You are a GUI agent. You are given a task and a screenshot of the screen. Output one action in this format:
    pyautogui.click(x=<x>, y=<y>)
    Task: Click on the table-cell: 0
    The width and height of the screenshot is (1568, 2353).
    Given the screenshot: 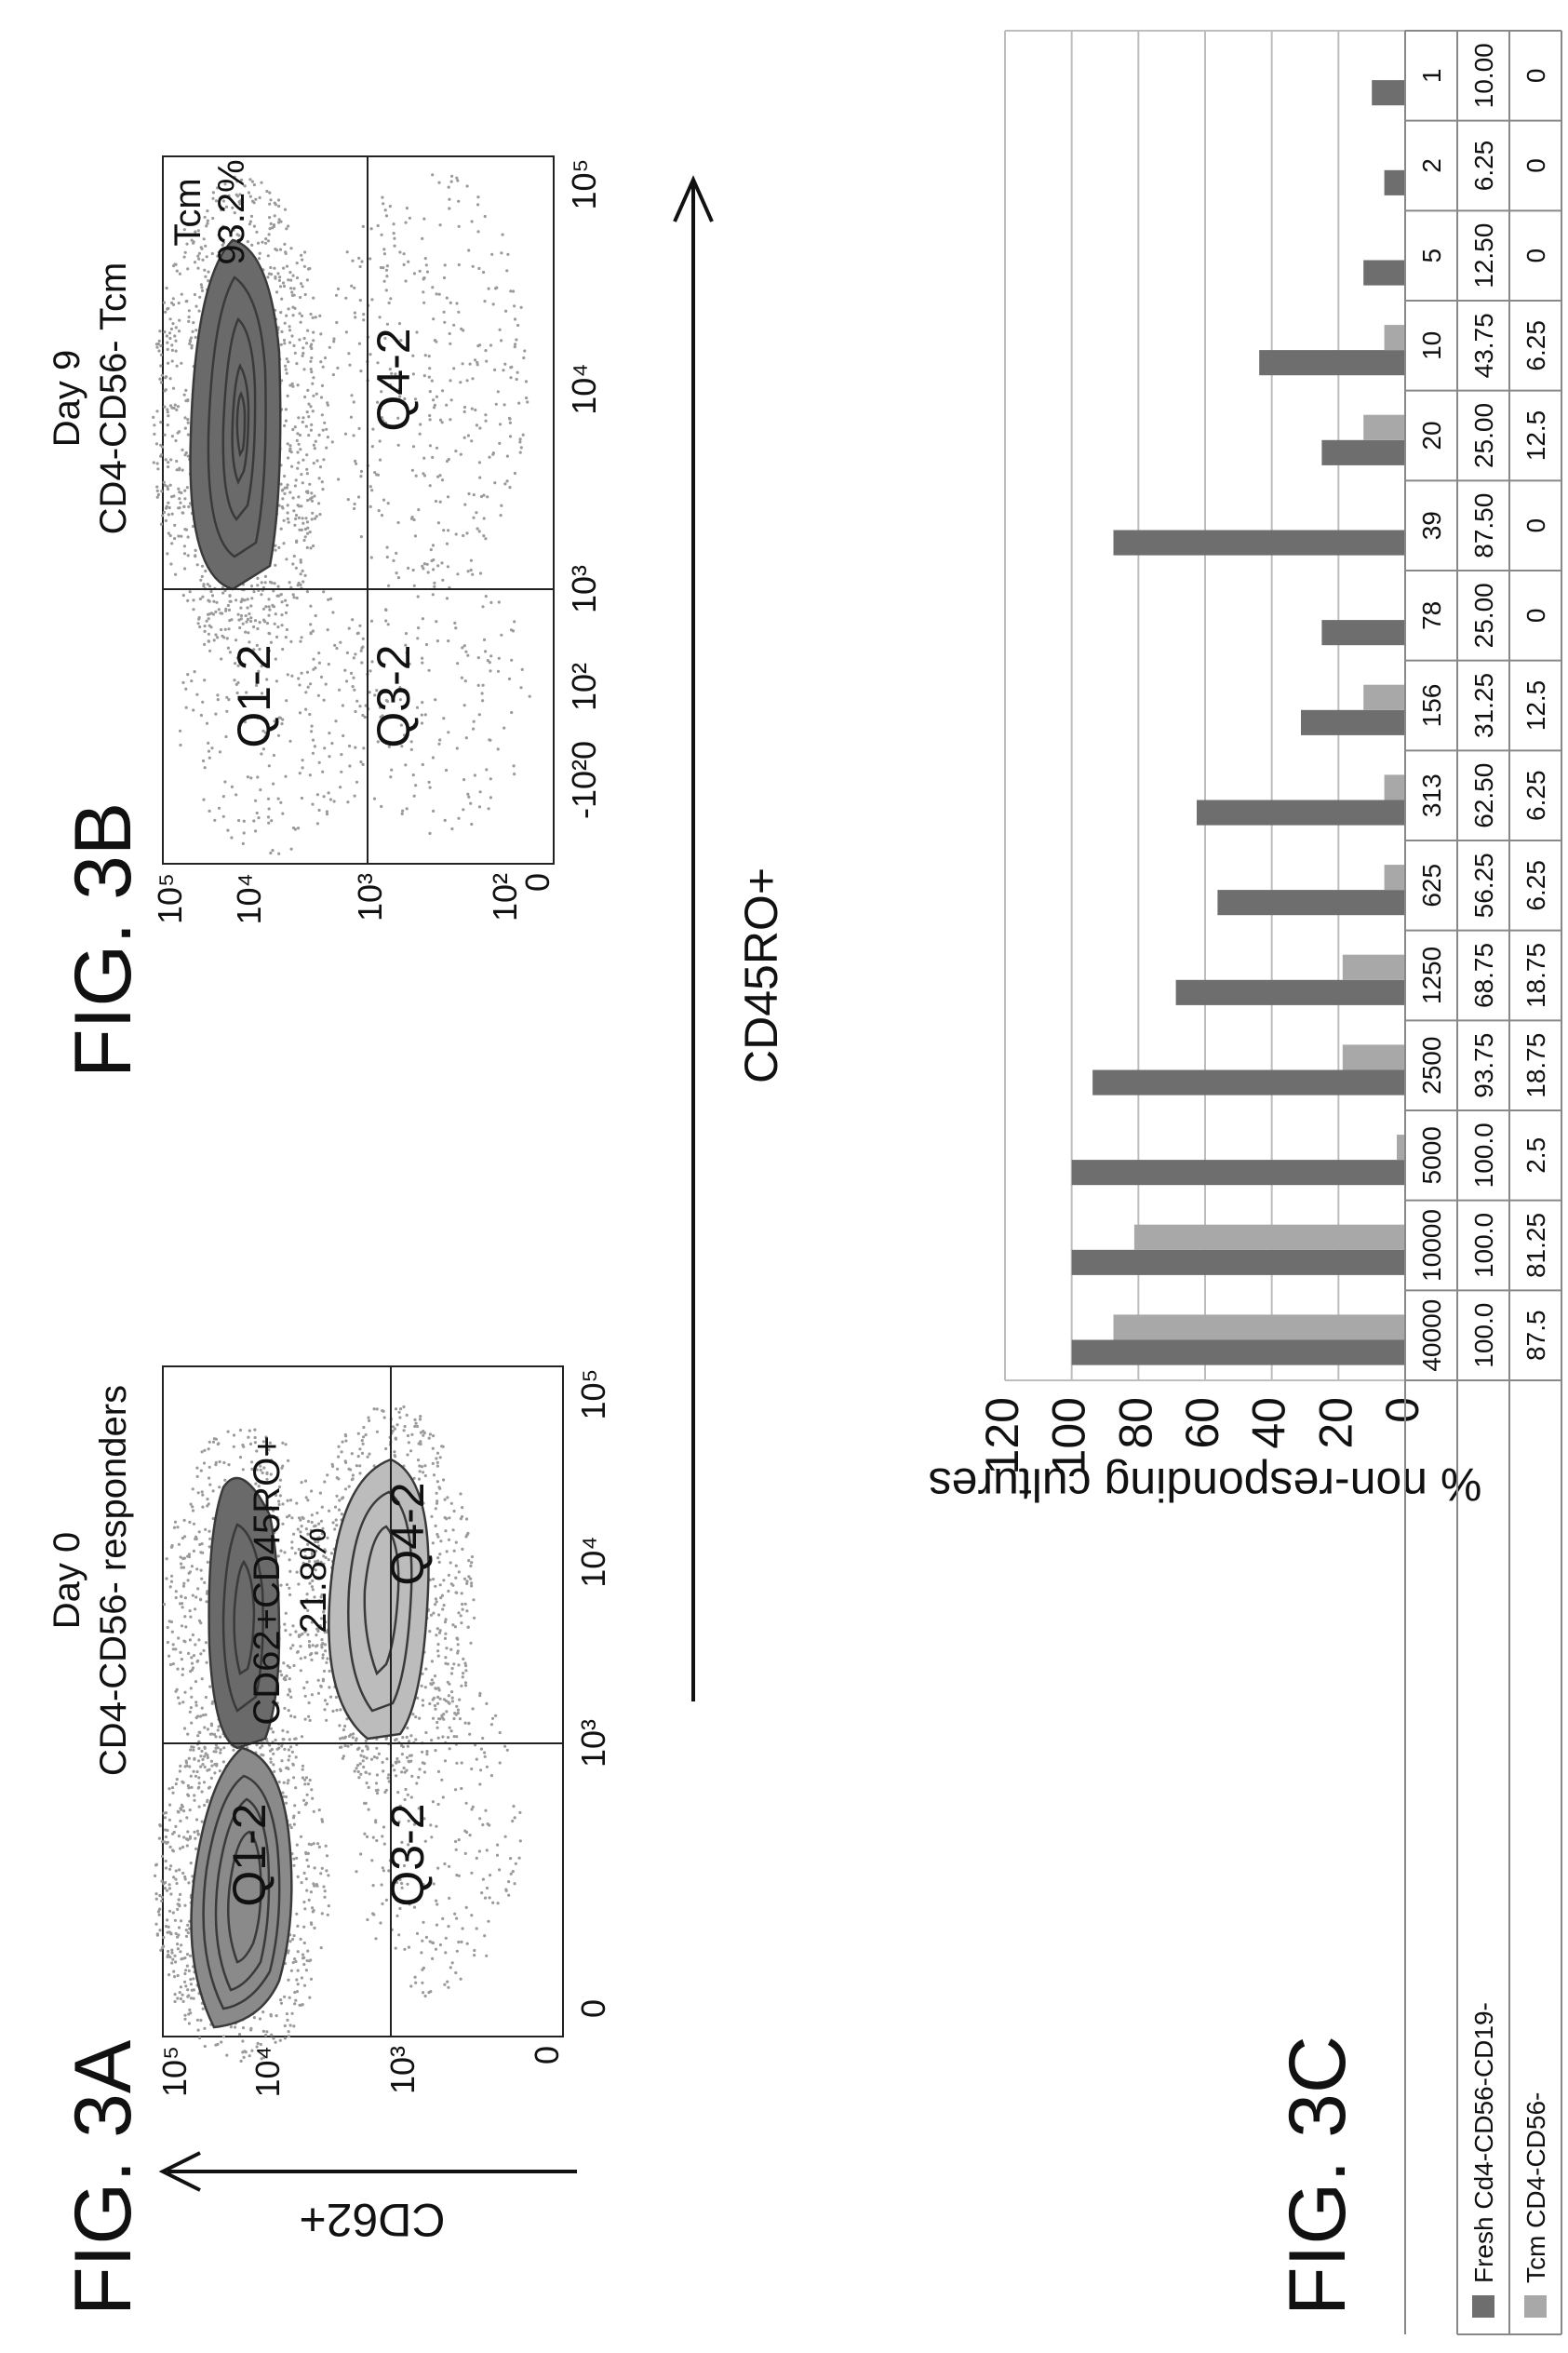 What is the action you would take?
    pyautogui.click(x=1535, y=165)
    